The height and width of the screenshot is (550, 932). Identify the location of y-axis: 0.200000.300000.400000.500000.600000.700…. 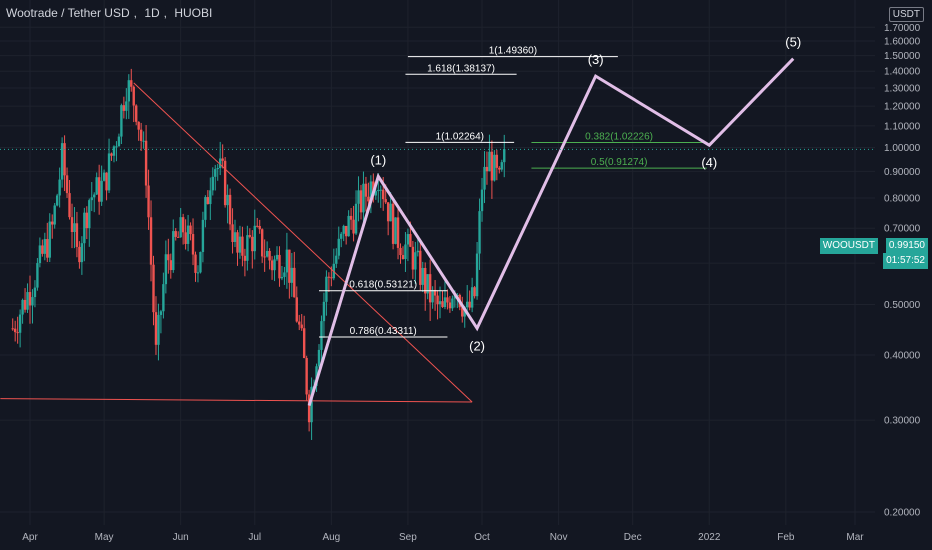
(903, 275).